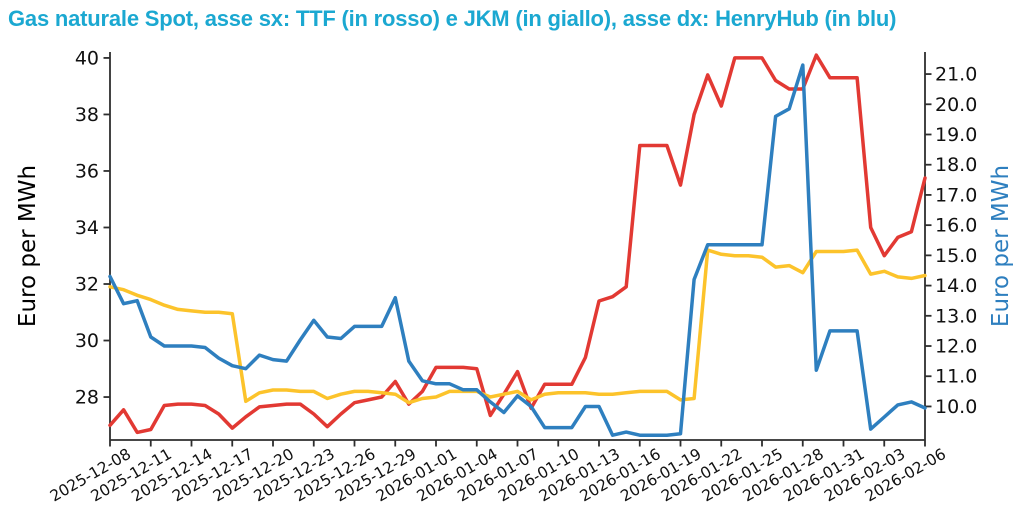  I want to click on y-tick-label-right: 12.0, so click(956, 347).